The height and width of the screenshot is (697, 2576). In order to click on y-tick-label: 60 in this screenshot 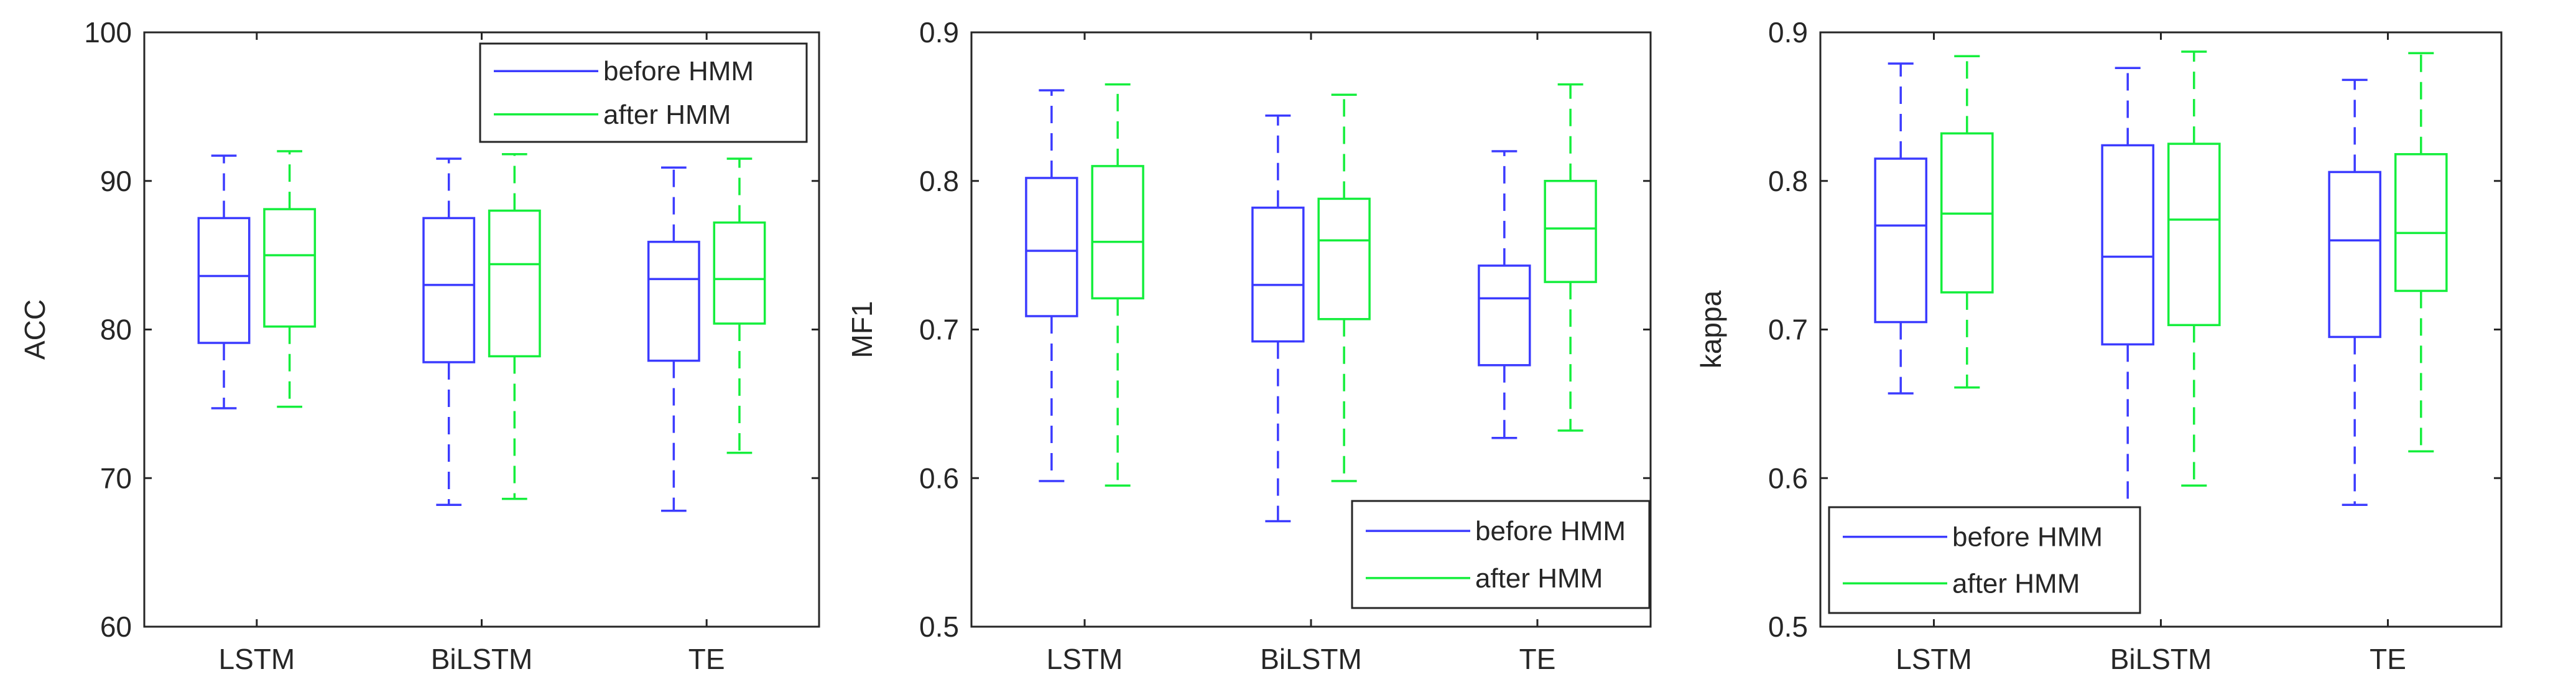, I will do `click(116, 626)`.